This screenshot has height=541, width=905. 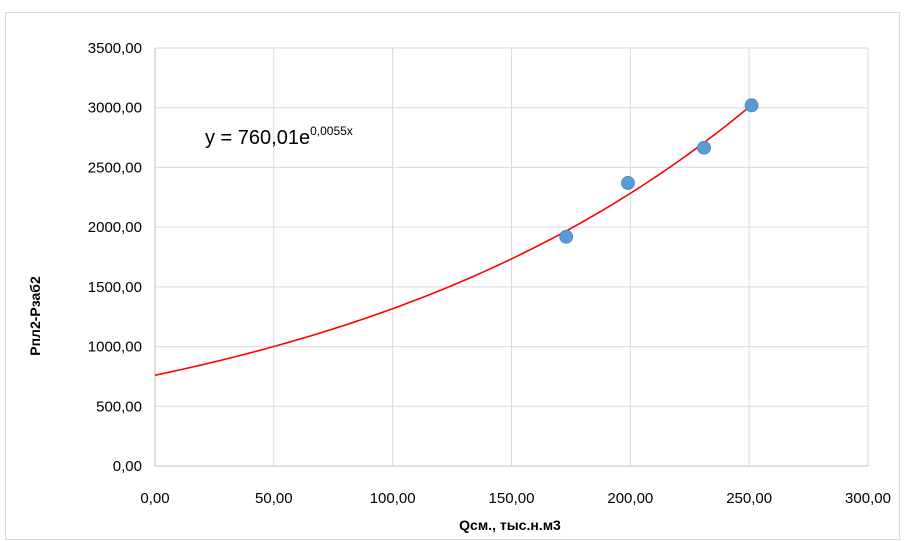 I want to click on y-axis-title: Рпл2-Рзаб2, so click(x=35, y=316).